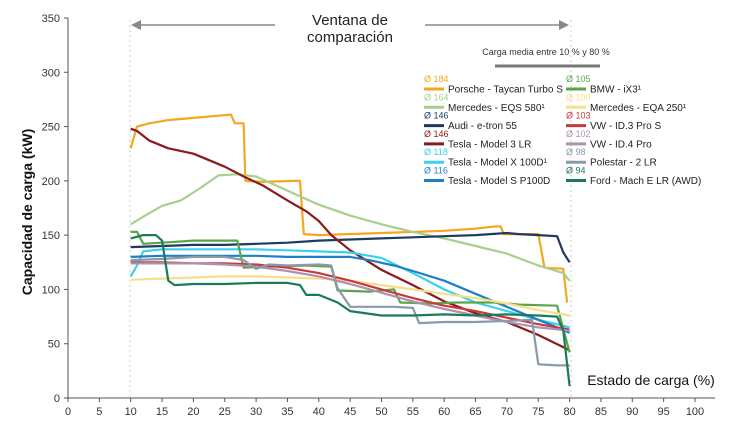 The image size is (750, 431). Describe the element at coordinates (54, 345) in the screenshot. I see `y-tick-label: 50` at that location.